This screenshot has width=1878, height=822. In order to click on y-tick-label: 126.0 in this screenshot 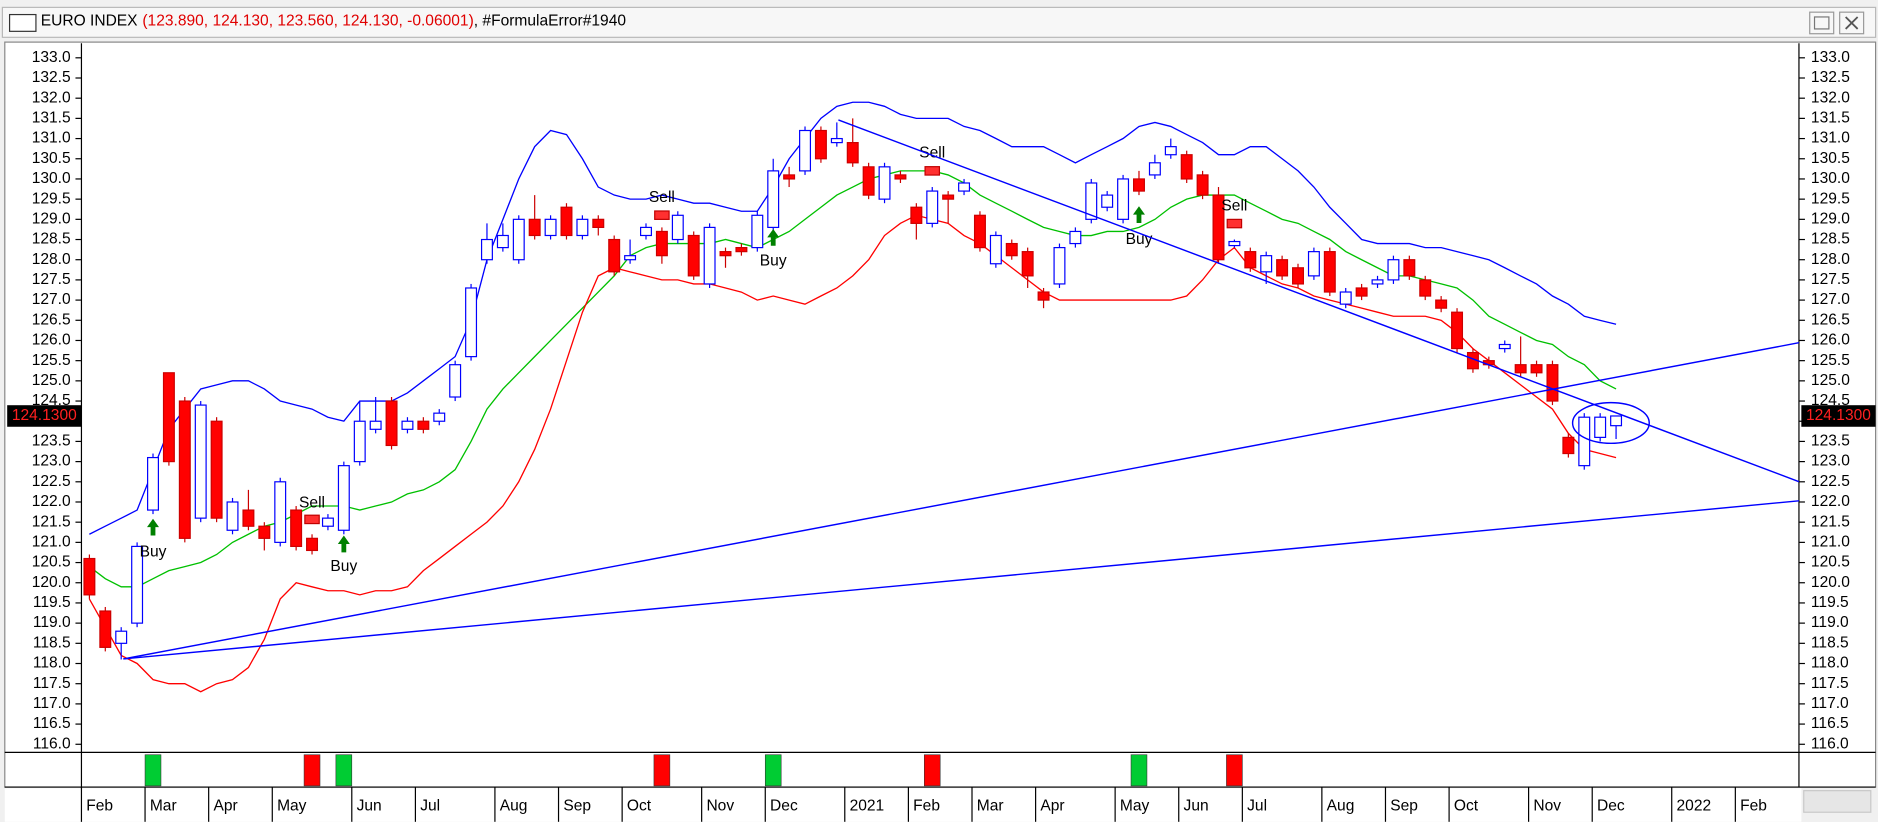, I will do `click(51, 340)`.